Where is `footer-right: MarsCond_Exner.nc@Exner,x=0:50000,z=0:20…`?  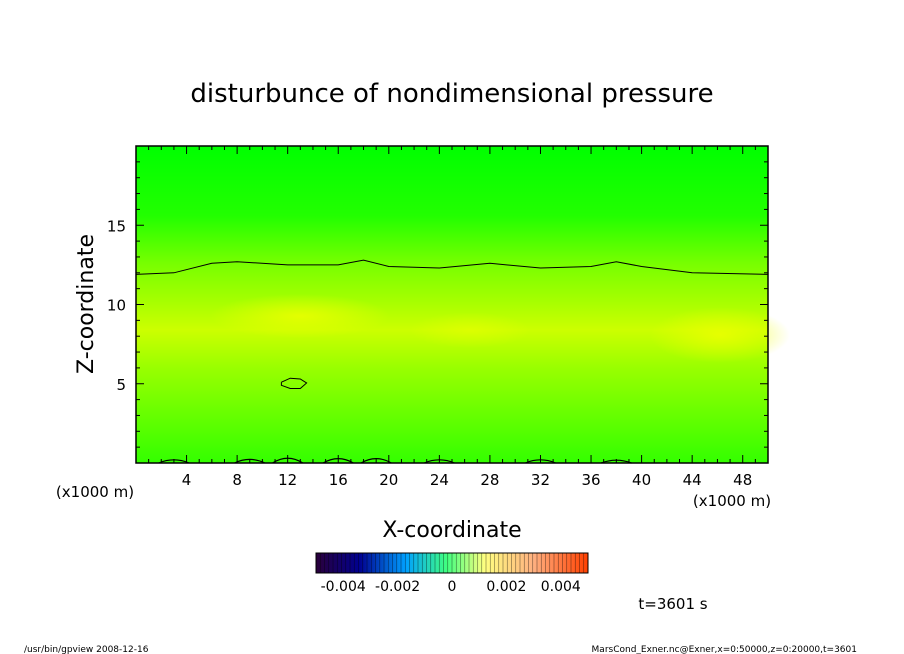
footer-right: MarsCond_Exner.nc@Exner,x=0:50000,z=0:20… is located at coordinates (724, 649).